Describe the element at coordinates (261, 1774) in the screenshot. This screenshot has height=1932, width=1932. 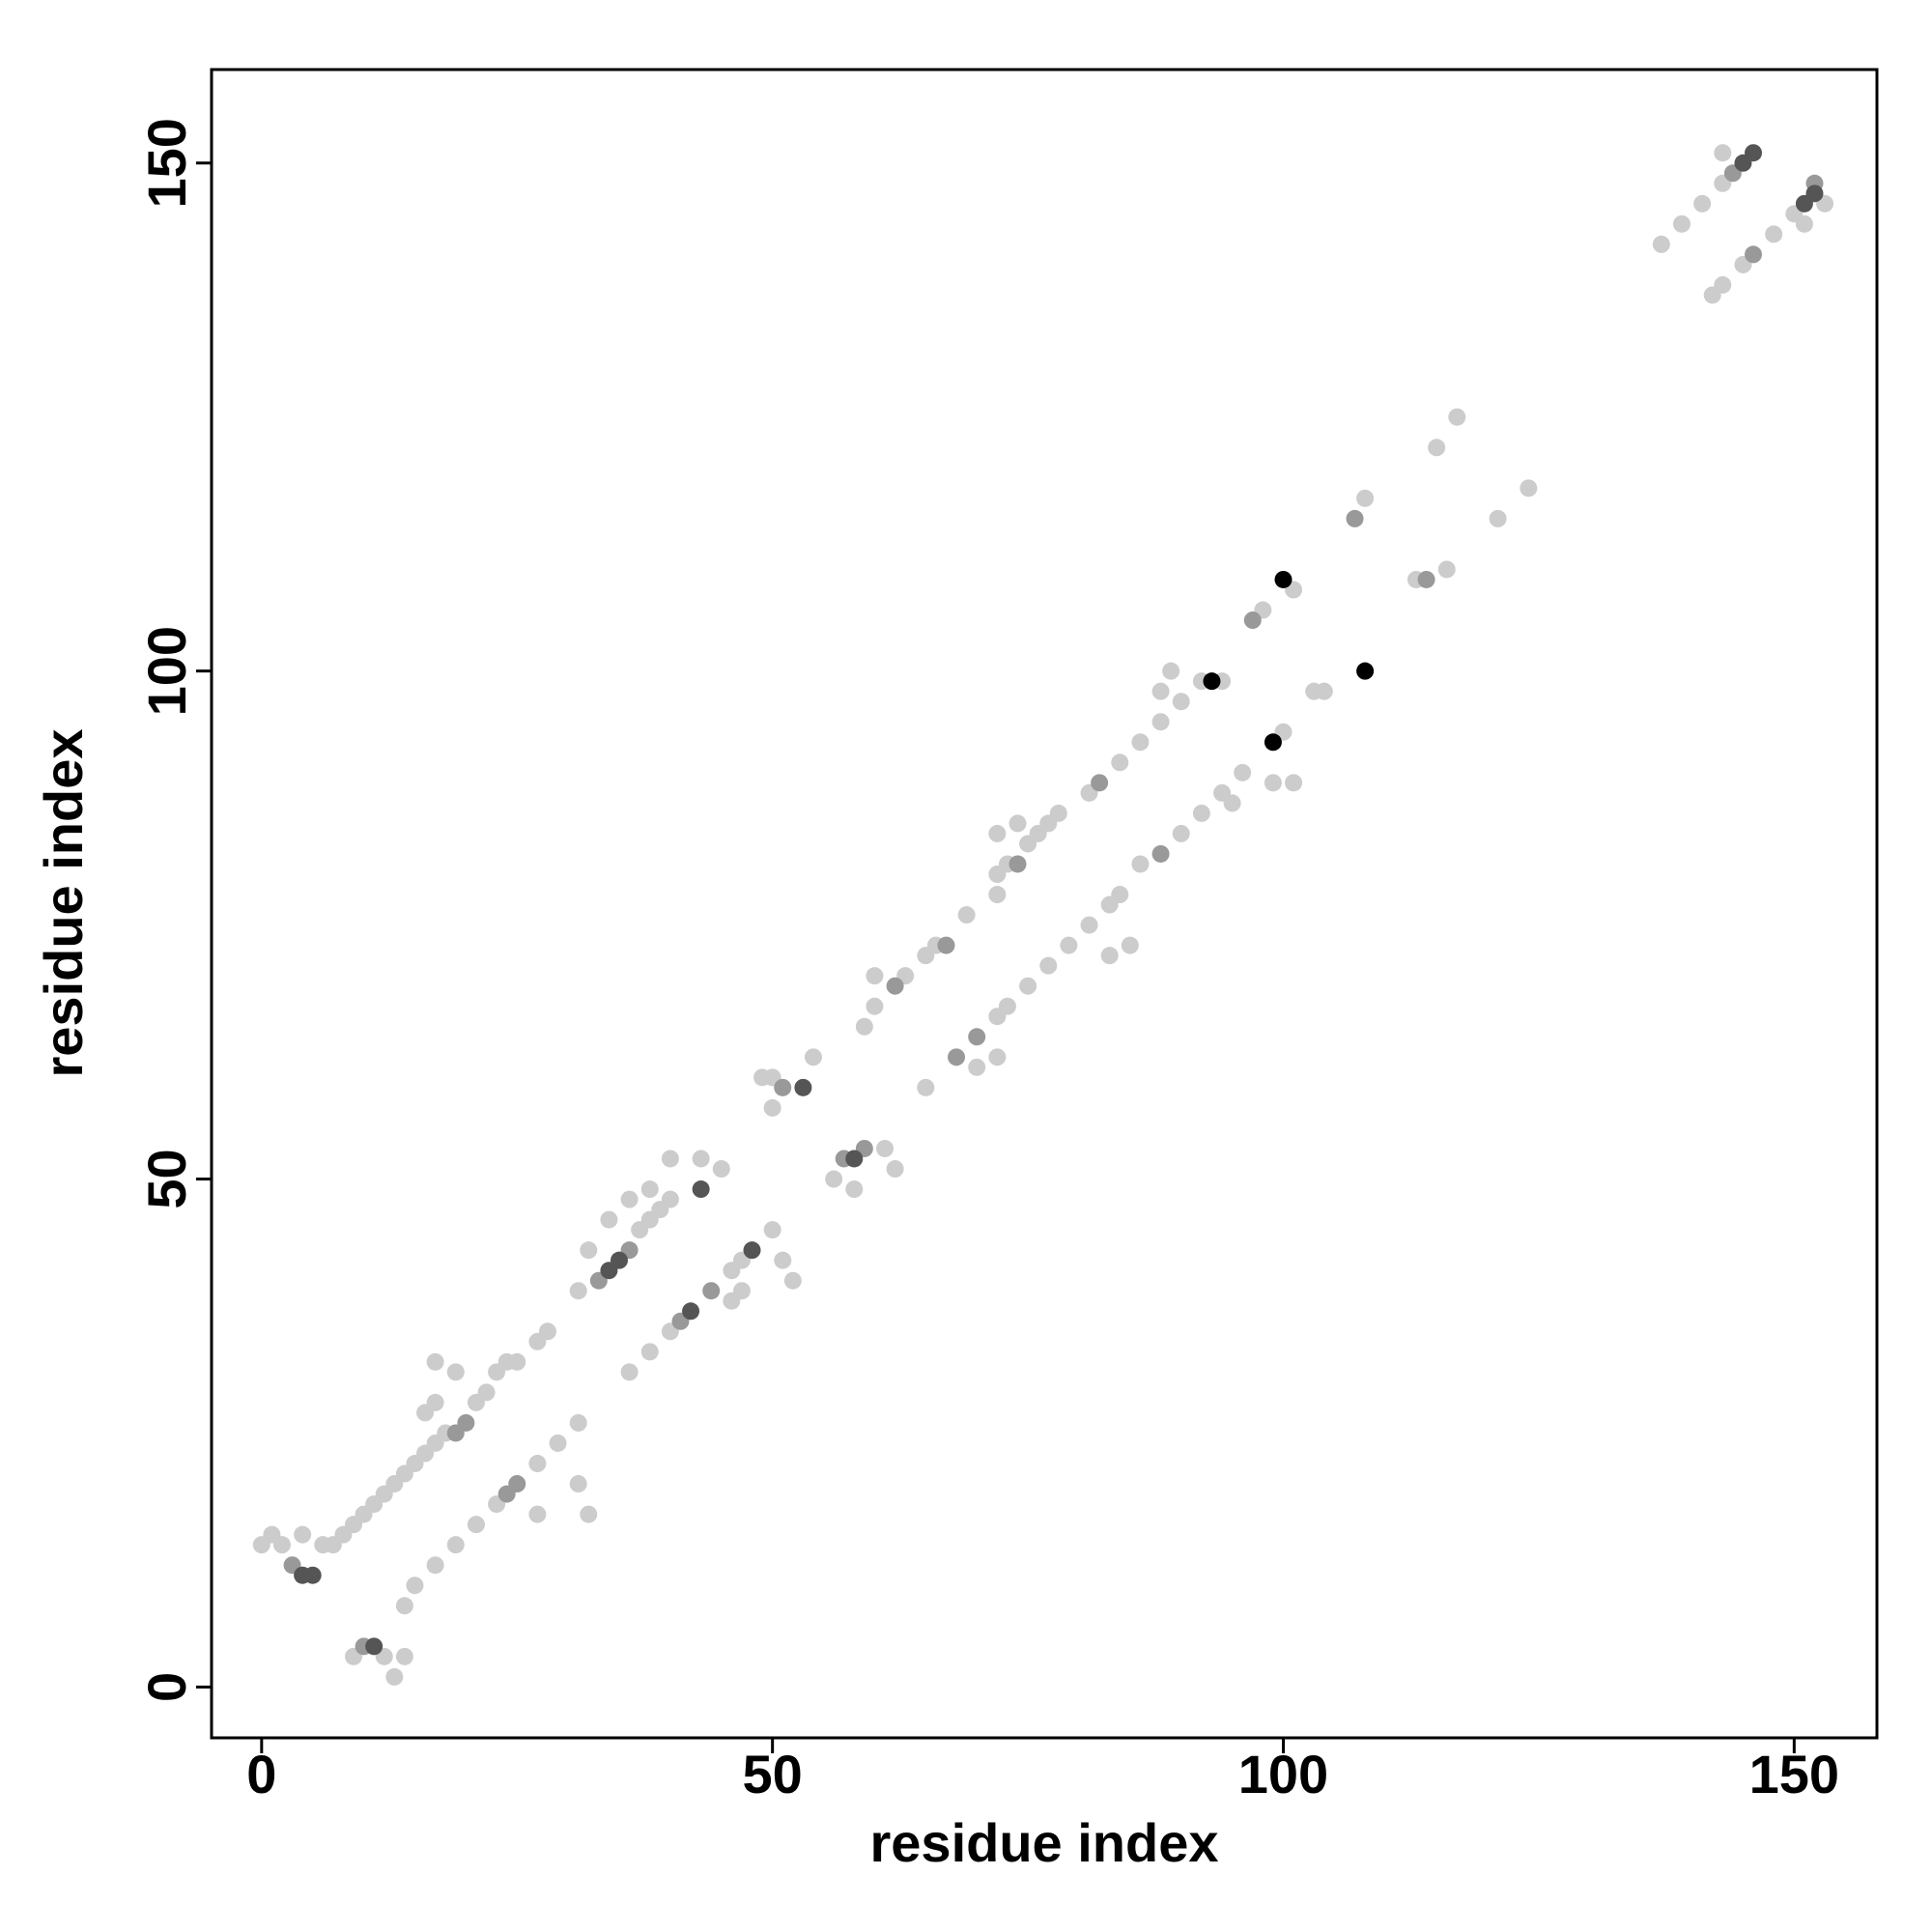
I see `x-tick-label: 0` at that location.